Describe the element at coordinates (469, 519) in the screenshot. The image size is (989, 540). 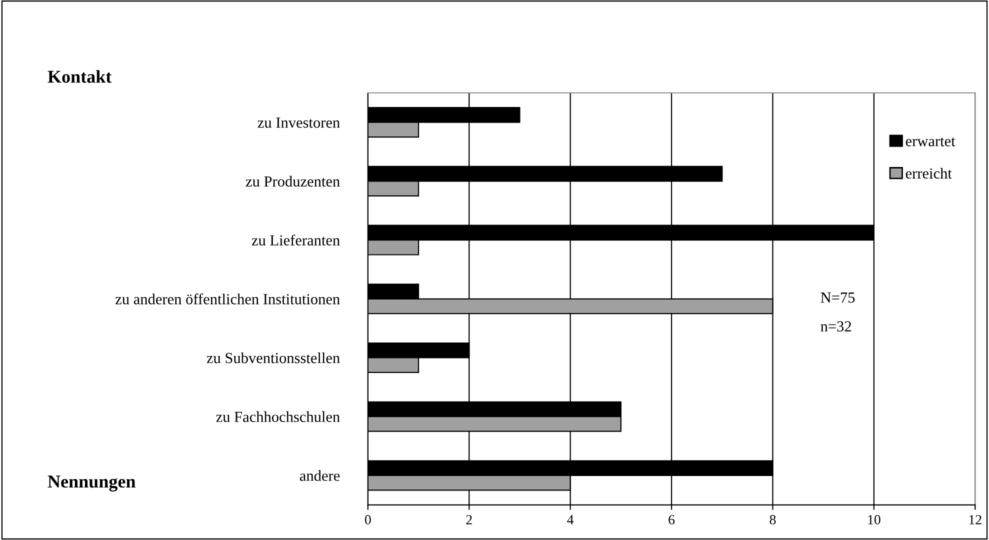
I see `x-tick-label: 2` at that location.